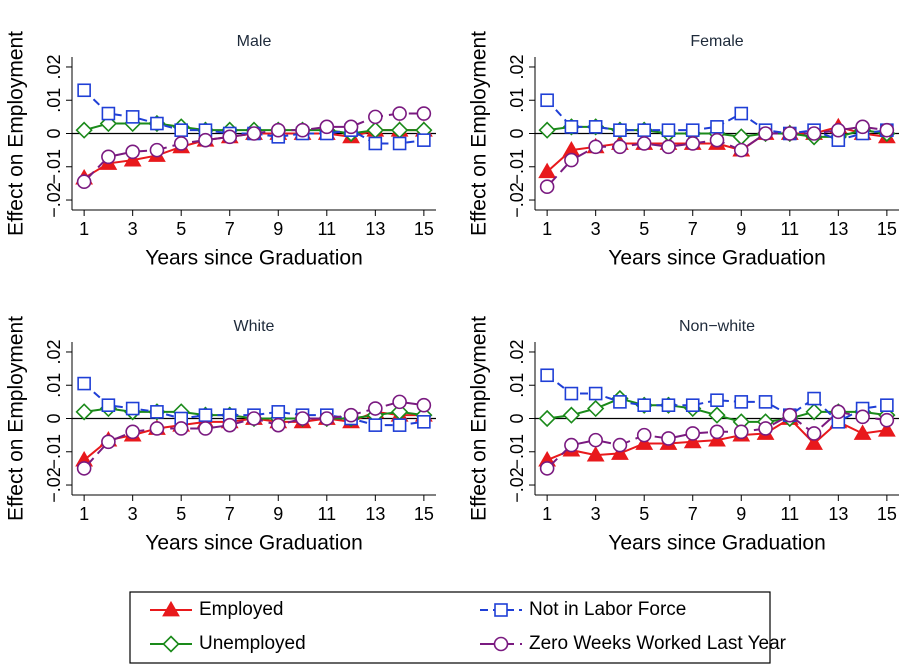 The width and height of the screenshot is (905, 667). Describe the element at coordinates (607, 609) in the screenshot. I see `legend-label: Not in Labor Force` at that location.